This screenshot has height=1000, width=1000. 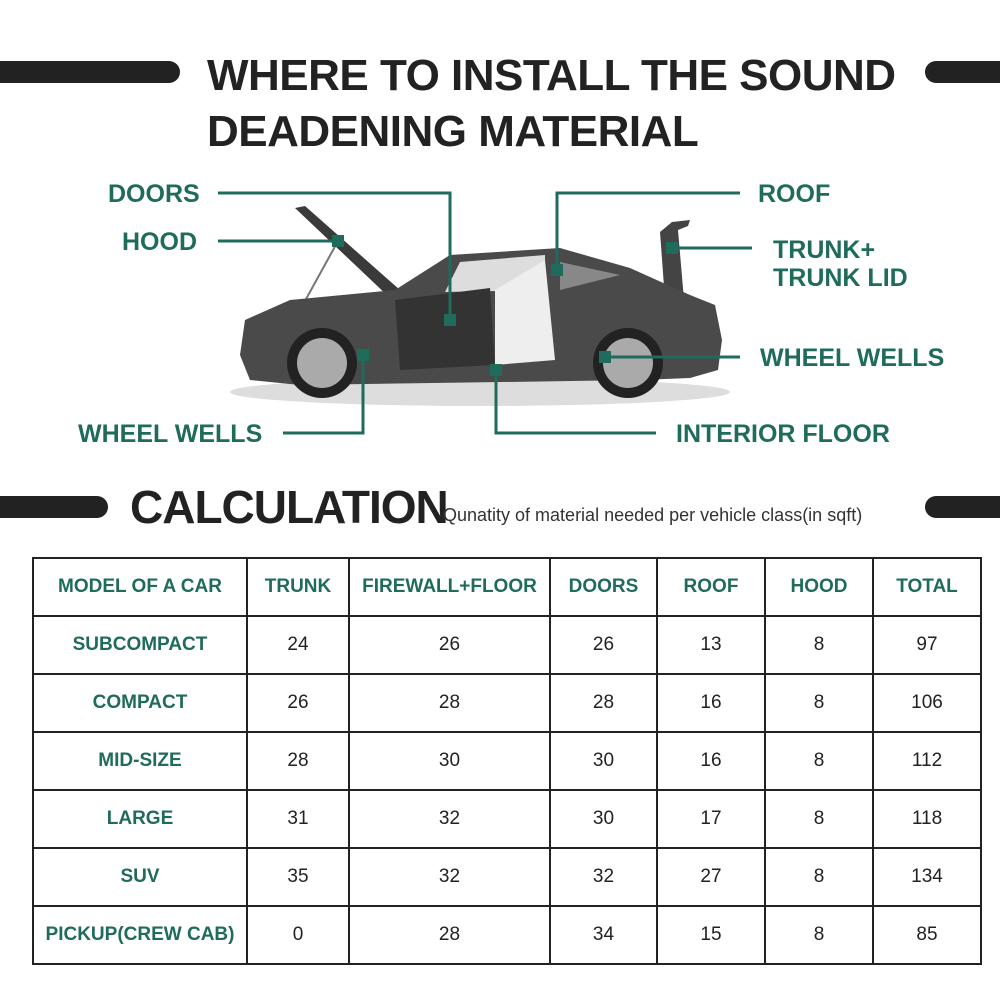 What do you see at coordinates (140, 877) in the screenshot?
I see `model-cell: SUV` at bounding box center [140, 877].